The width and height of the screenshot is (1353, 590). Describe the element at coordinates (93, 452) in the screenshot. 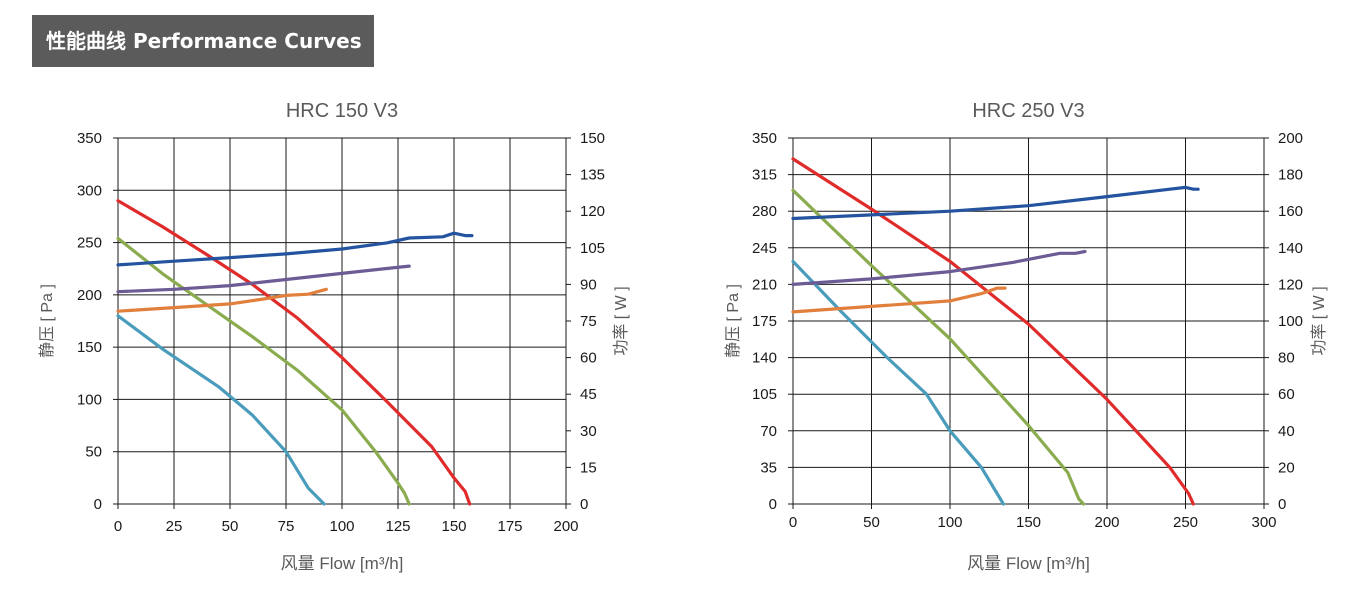

I see `y-tick-label: 50` at that location.